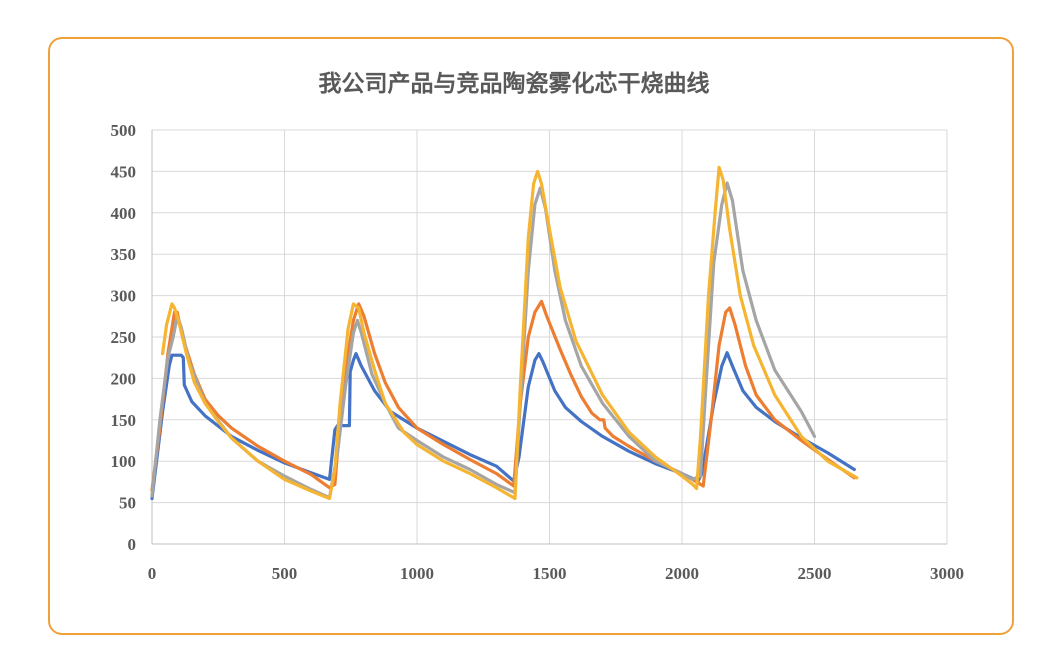  What do you see at coordinates (124, 461) in the screenshot?
I see `y-tick-label: 100` at bounding box center [124, 461].